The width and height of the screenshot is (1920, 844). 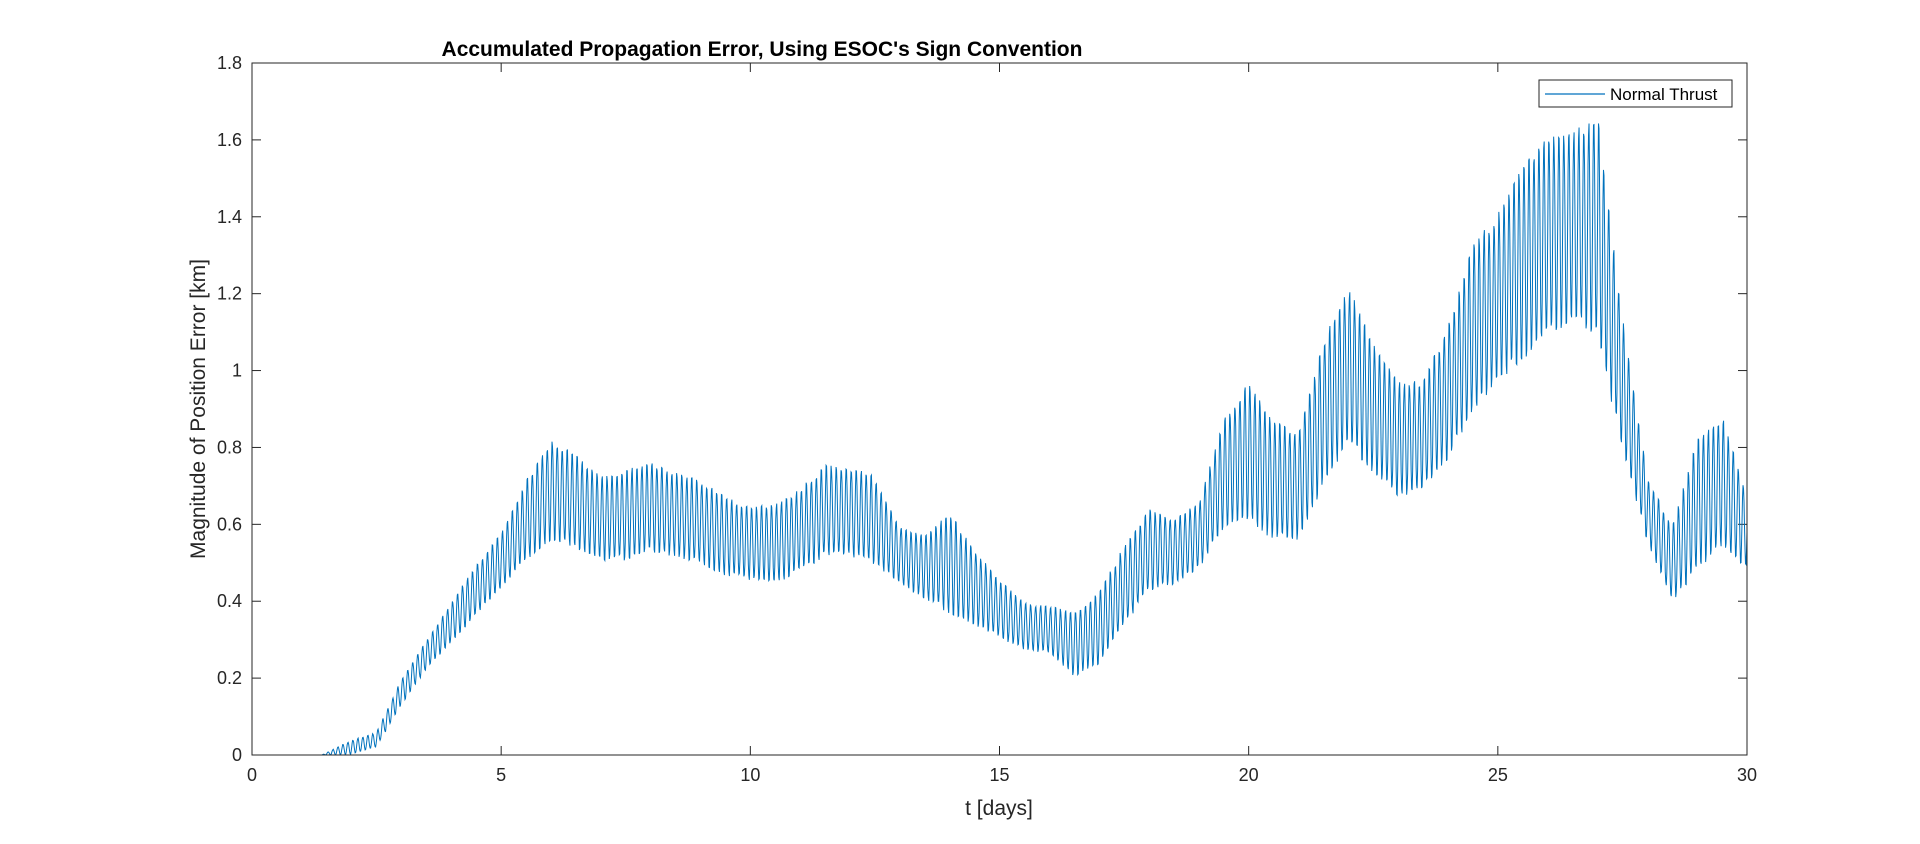 I want to click on legend: Normal Thrust, so click(x=1635, y=93).